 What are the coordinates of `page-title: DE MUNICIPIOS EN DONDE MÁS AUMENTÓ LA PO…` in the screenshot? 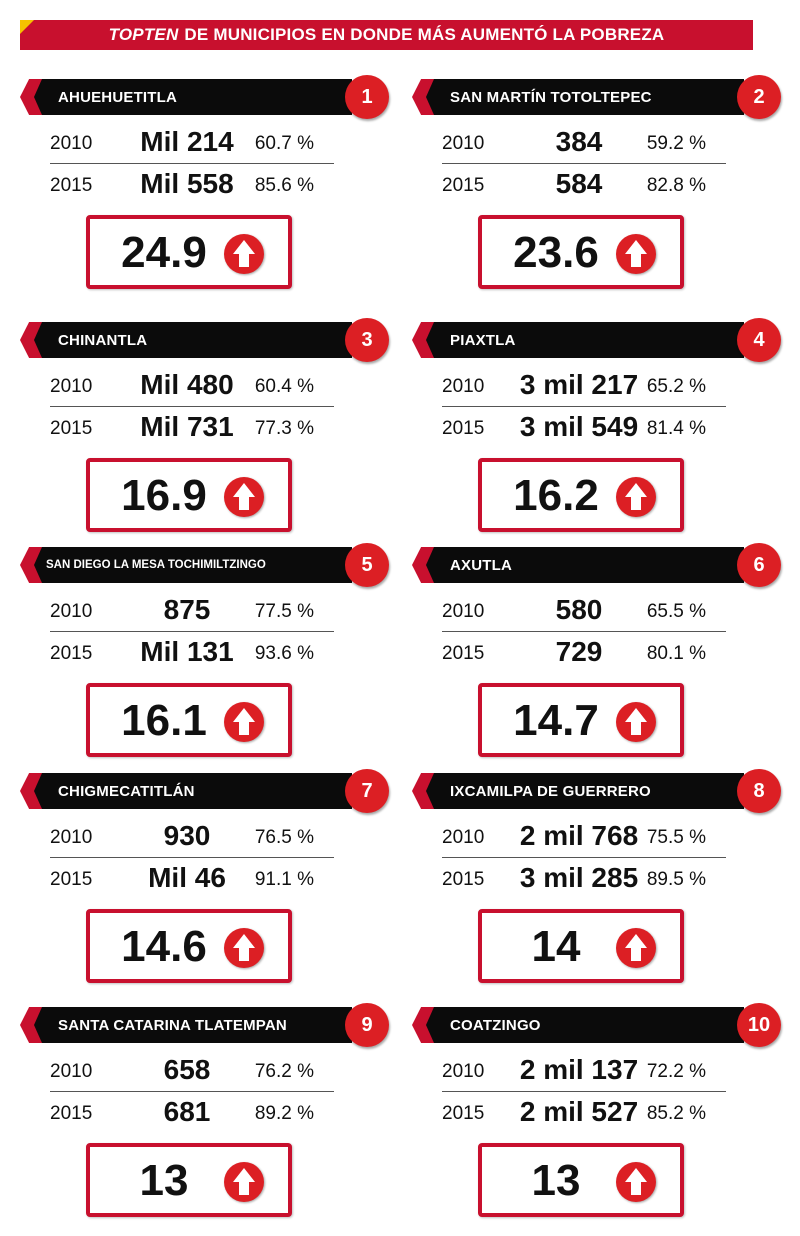 It's located at (424, 34).